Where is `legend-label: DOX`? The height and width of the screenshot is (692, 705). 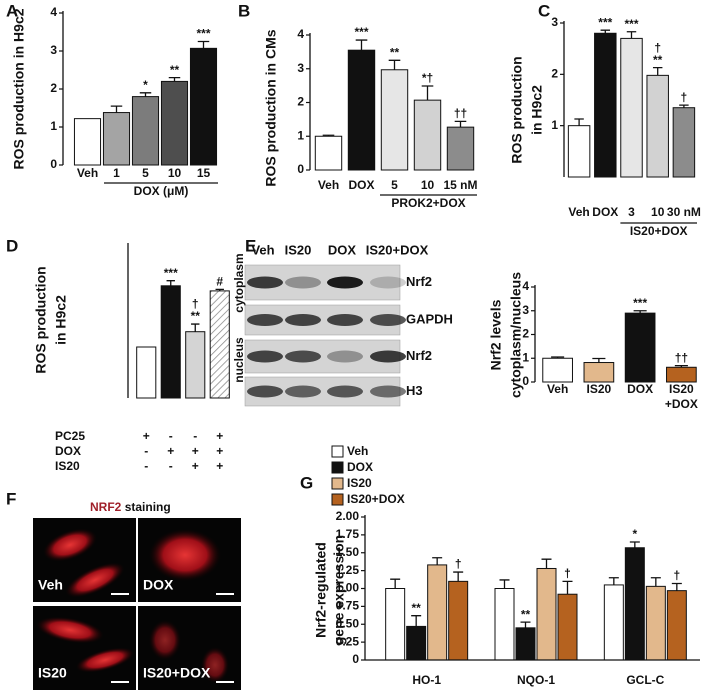 legend-label: DOX is located at coordinates (360, 467).